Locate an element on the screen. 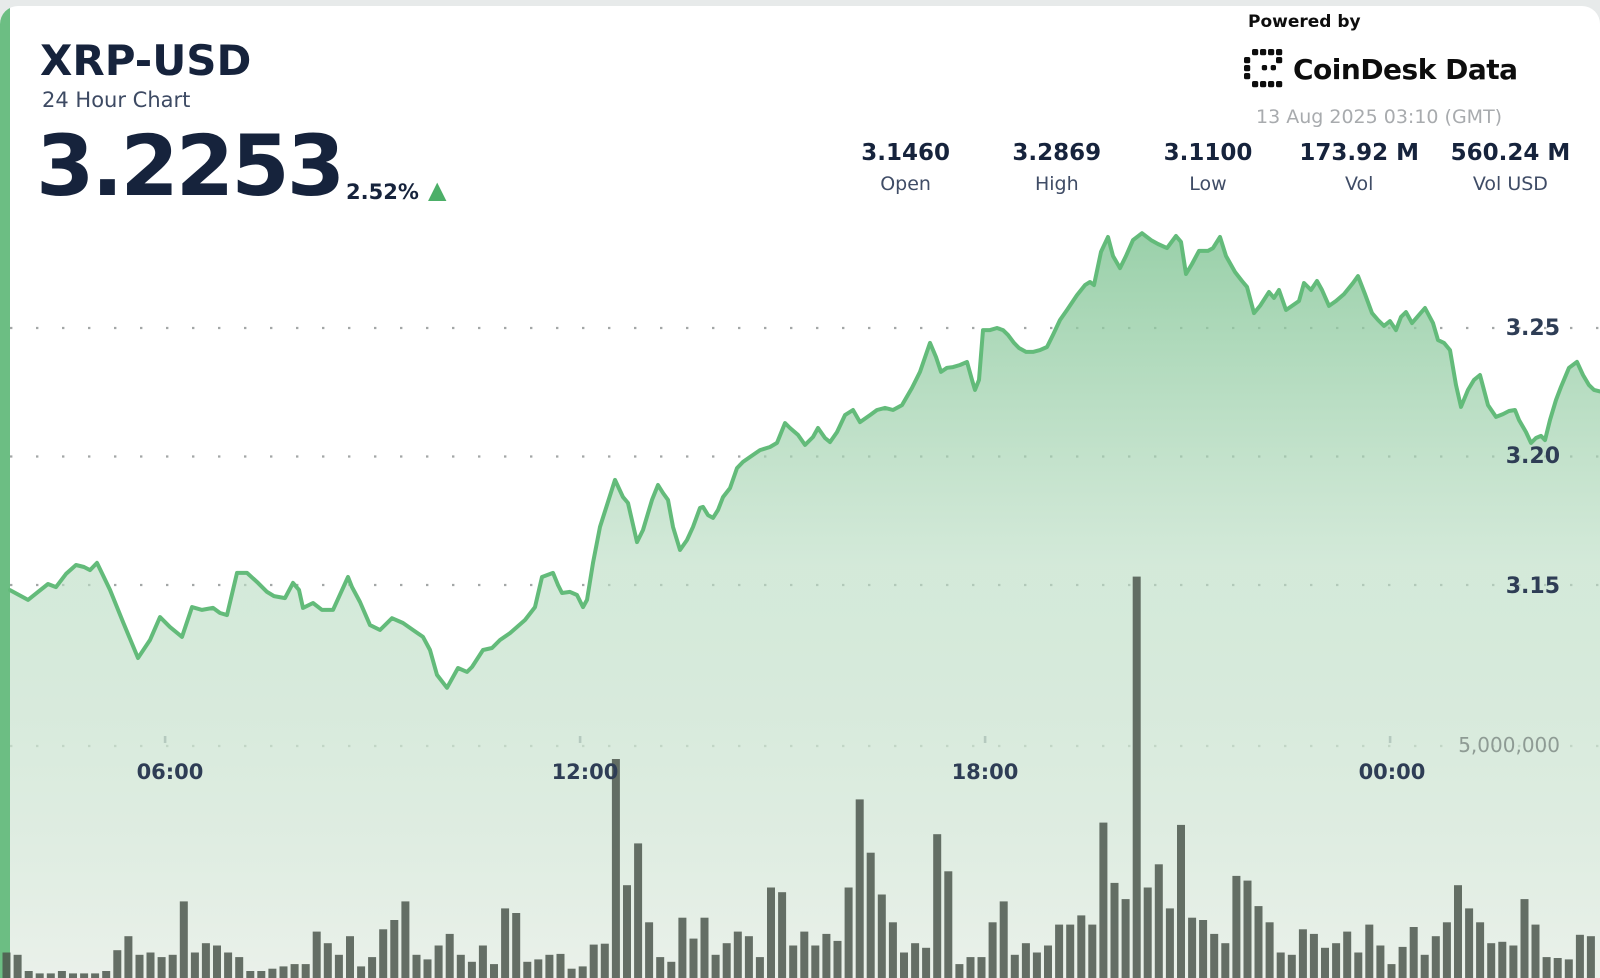  page-title-symbol: XRP-USD is located at coordinates (146, 60).